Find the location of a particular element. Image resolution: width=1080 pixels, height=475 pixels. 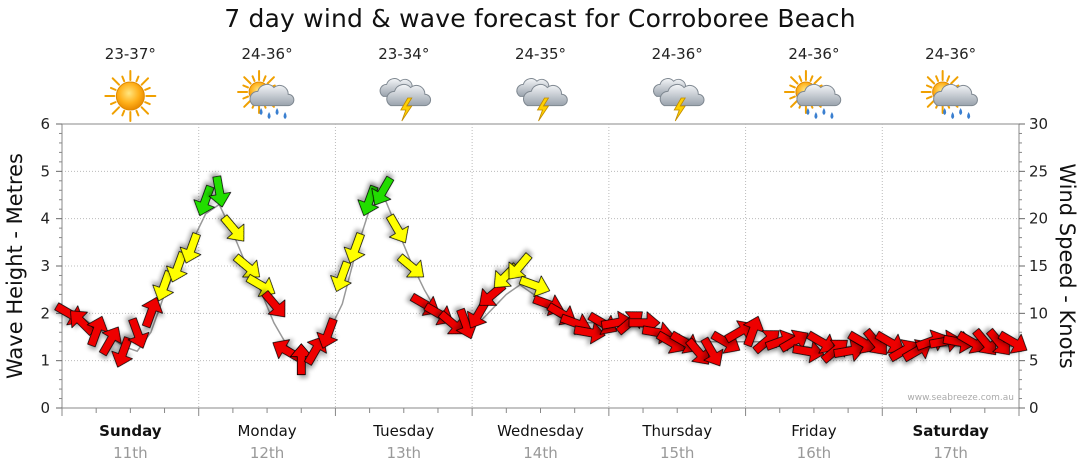

day-label: Thursday is located at coordinates (676, 431).